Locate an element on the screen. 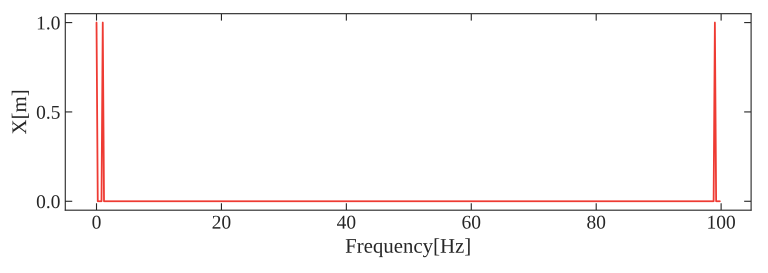 The image size is (768, 273). y-axis-title: X[m] is located at coordinates (20, 112).